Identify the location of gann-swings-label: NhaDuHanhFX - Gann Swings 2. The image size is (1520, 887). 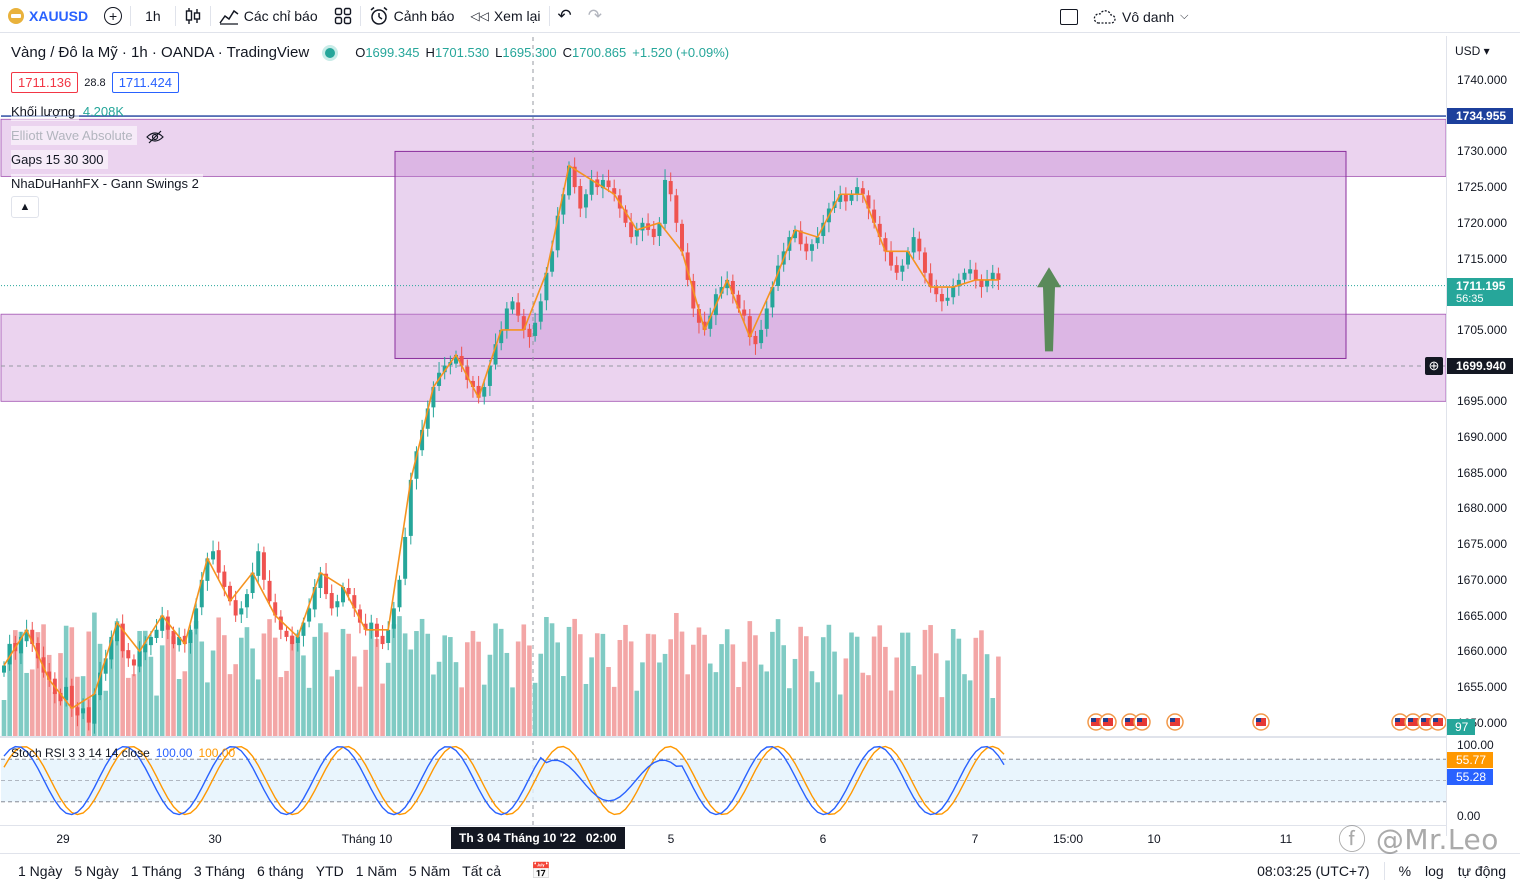
(107, 183).